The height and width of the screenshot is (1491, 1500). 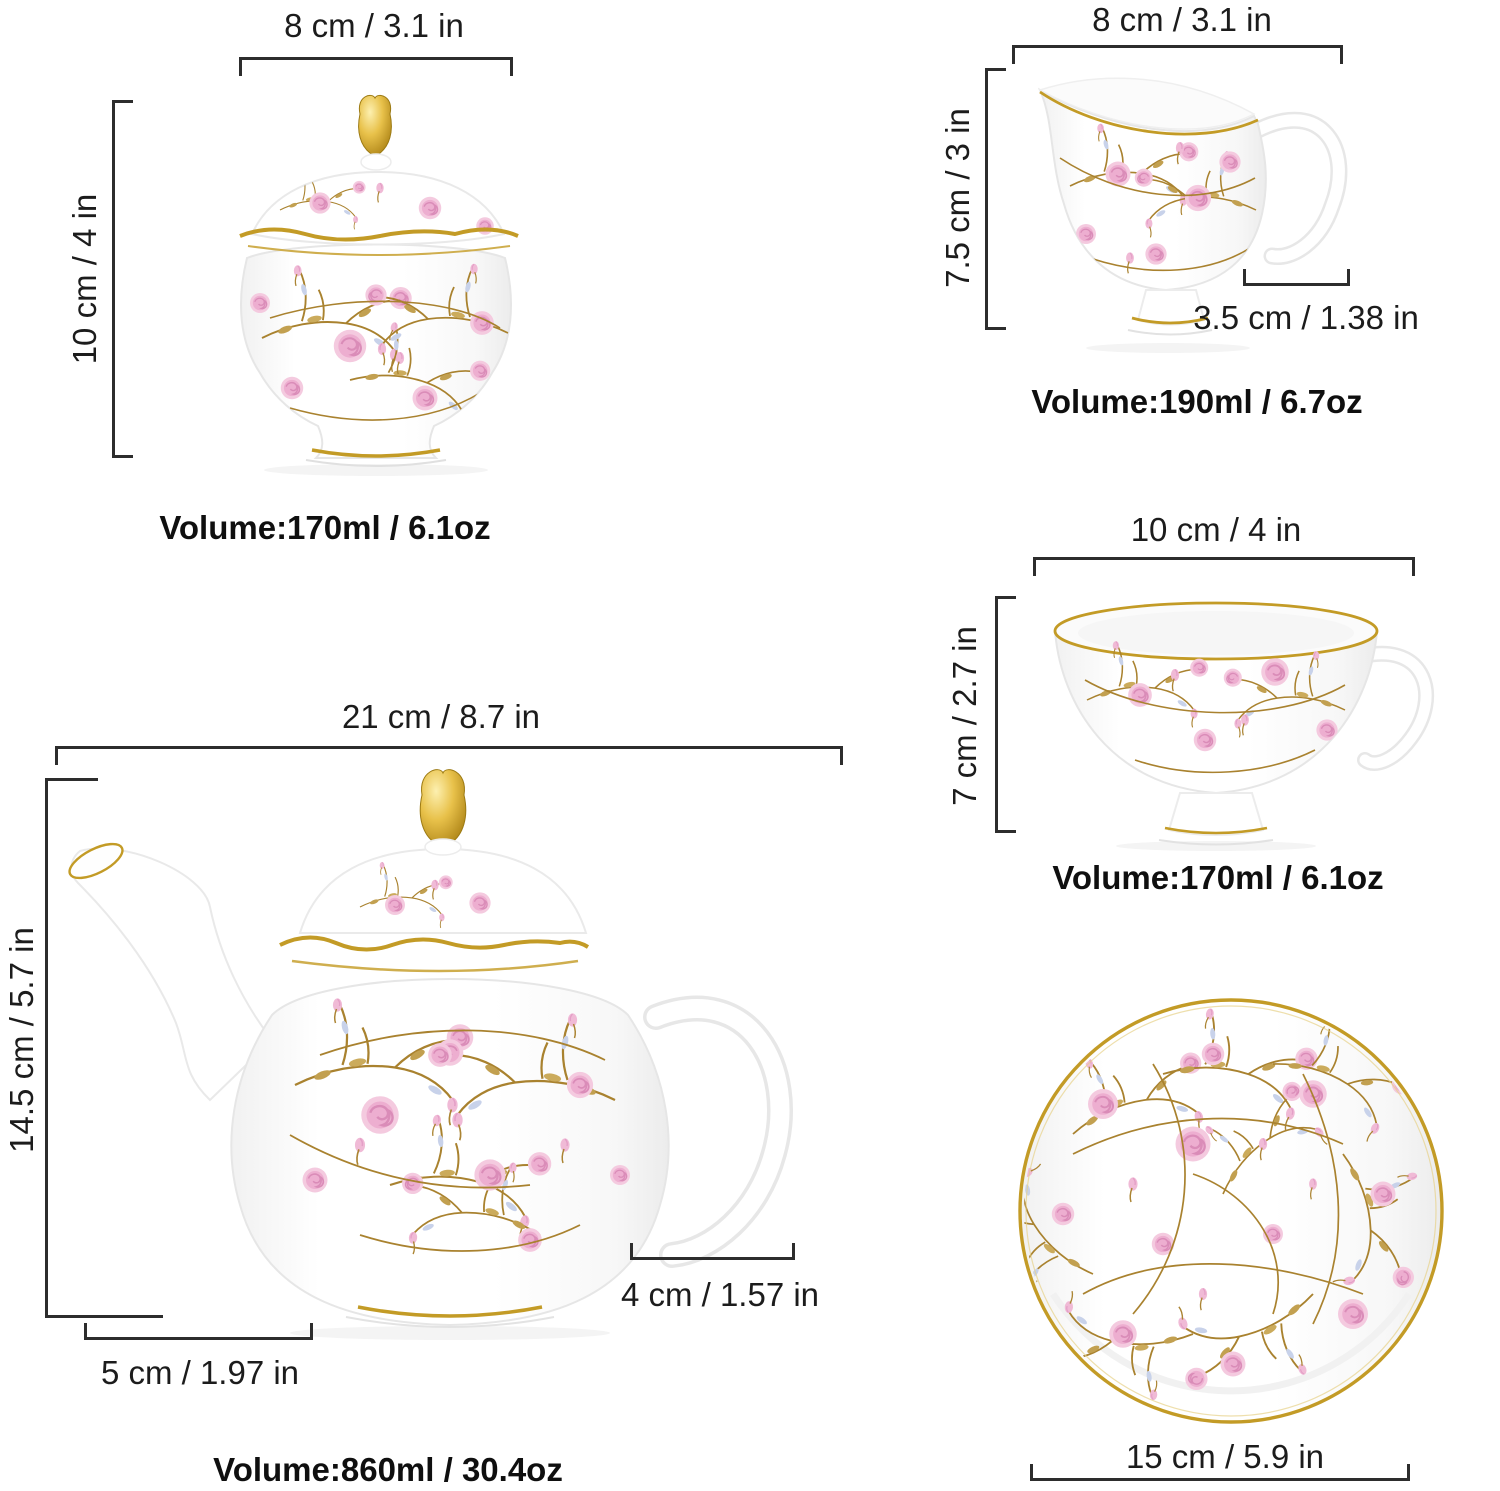 What do you see at coordinates (104, 1048) in the screenshot?
I see `teapot-height-dimension-line` at bounding box center [104, 1048].